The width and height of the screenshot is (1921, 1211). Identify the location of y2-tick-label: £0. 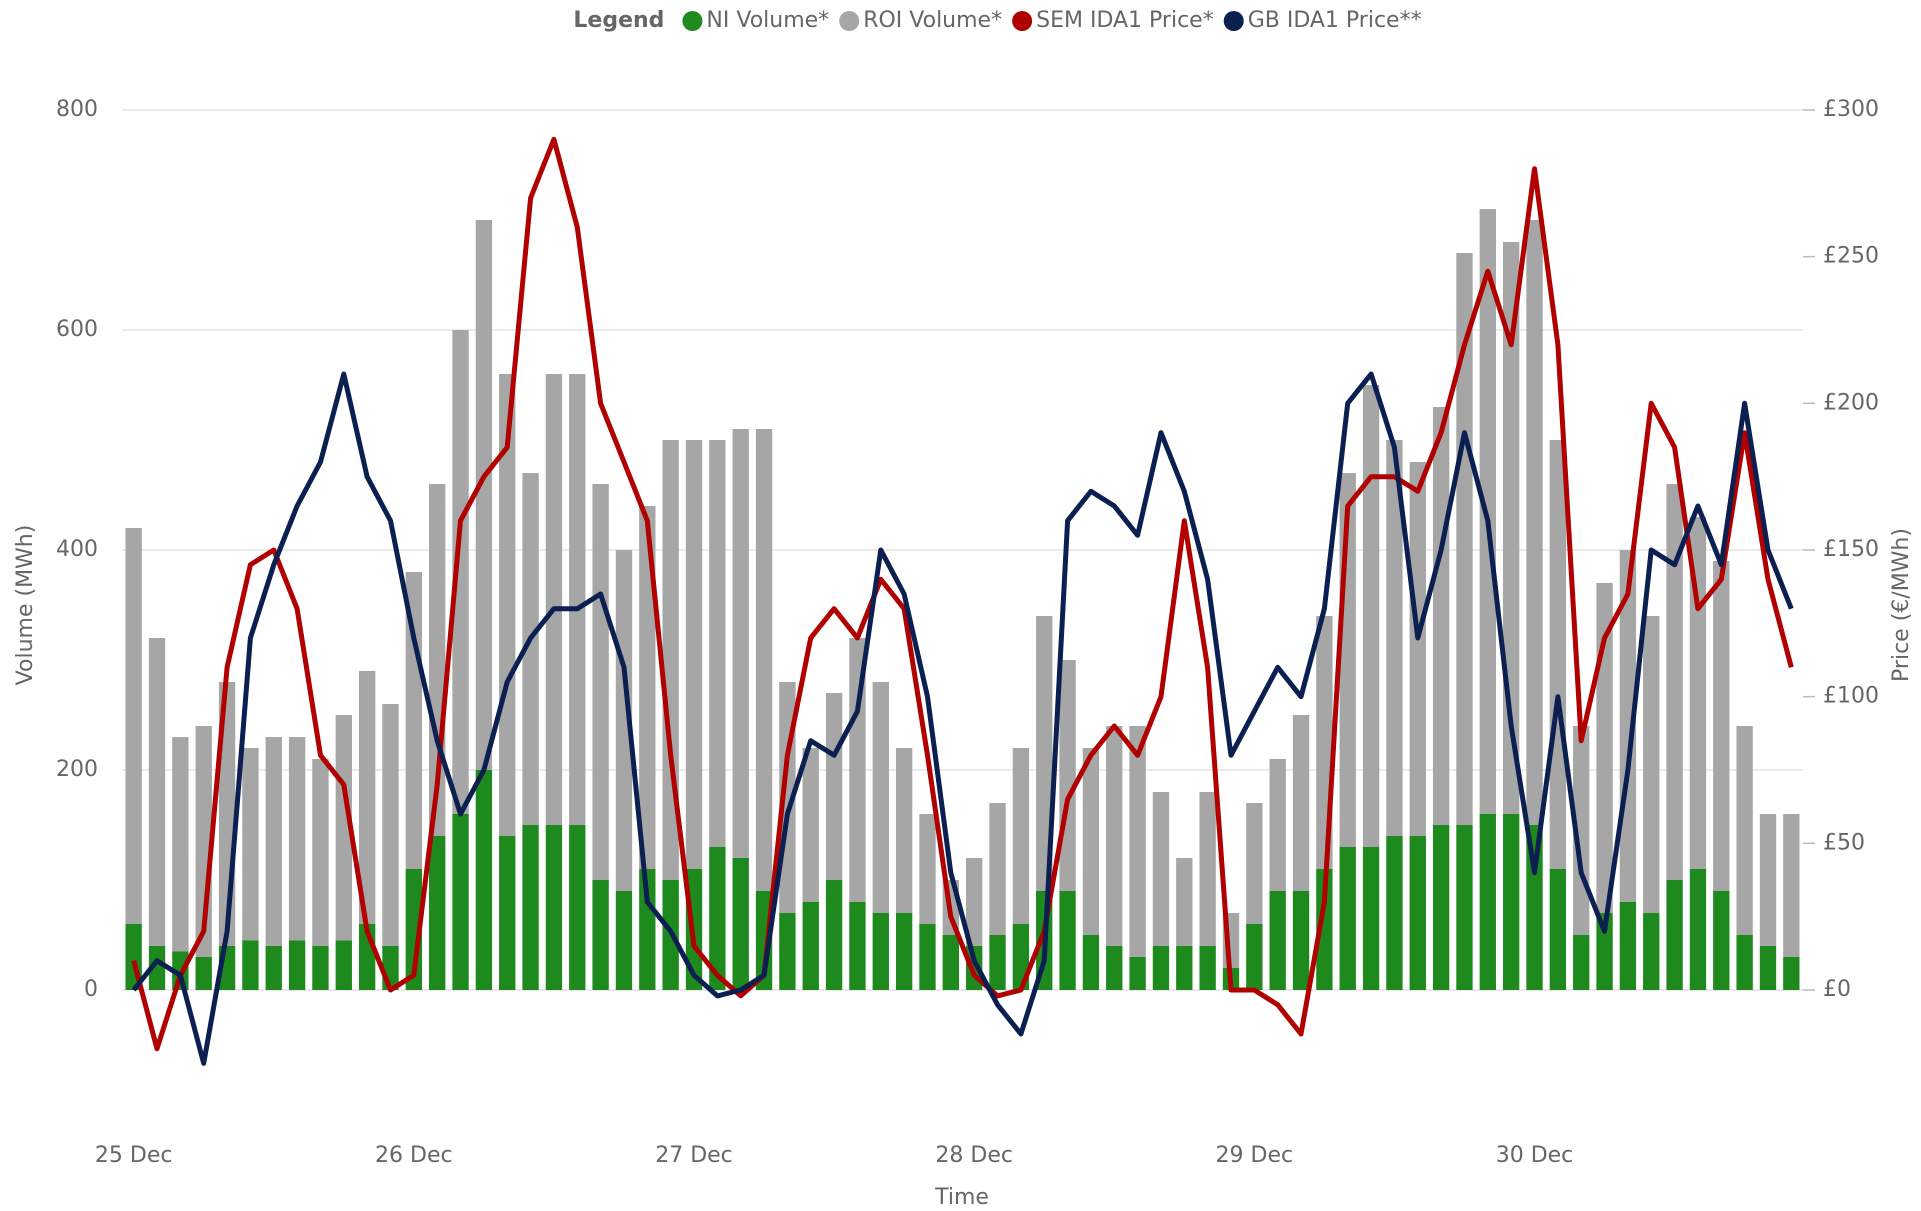
(1837, 989).